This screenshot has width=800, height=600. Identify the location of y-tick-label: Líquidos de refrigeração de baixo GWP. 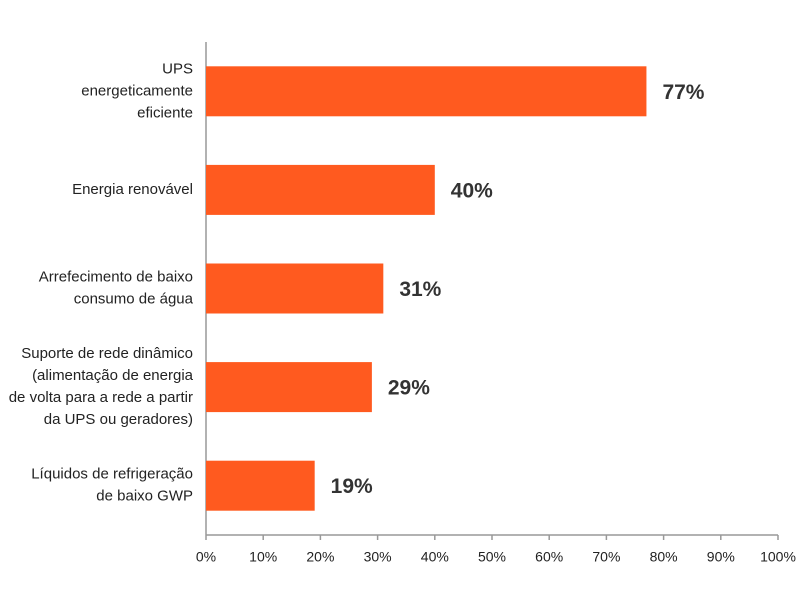
(112, 485).